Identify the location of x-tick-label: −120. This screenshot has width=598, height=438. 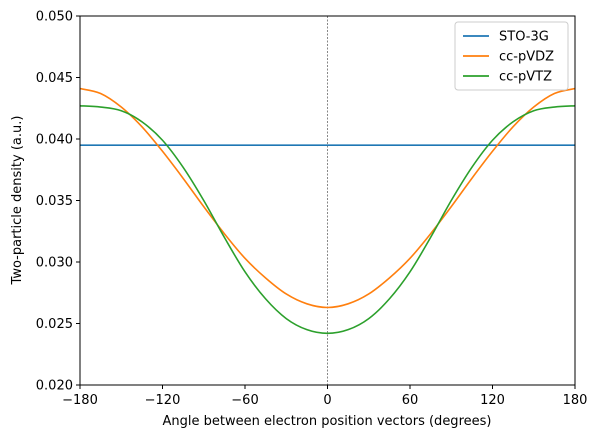
(163, 400).